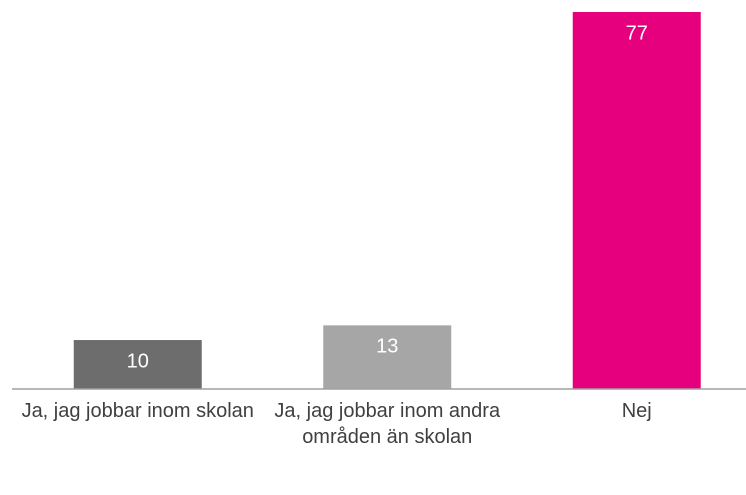 Image resolution: width=746 pixels, height=495 pixels. What do you see at coordinates (636, 411) in the screenshot?
I see `x-tick-label: Nej` at bounding box center [636, 411].